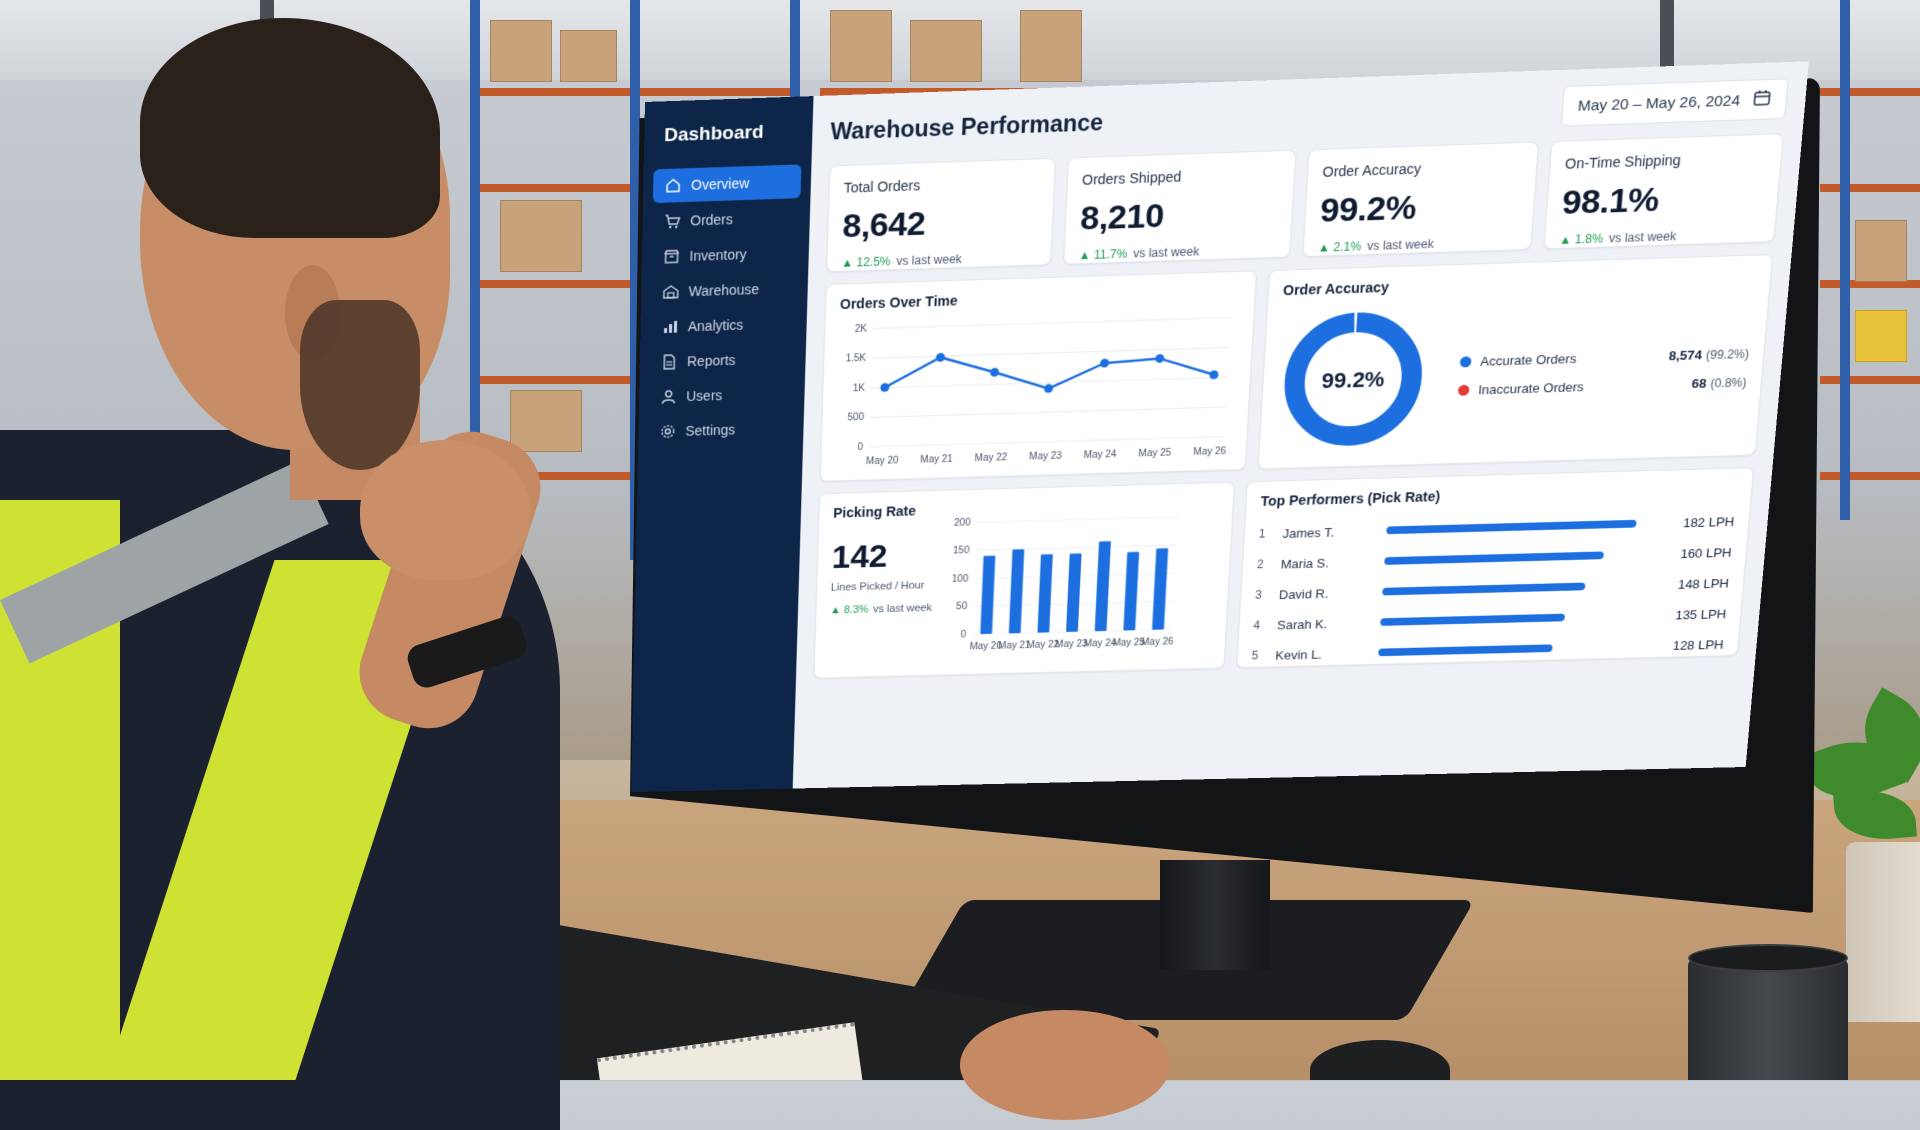 This screenshot has height=1130, width=1920. Describe the element at coordinates (1575, 358) in the screenshot. I see `legend-label: Accurate Orders` at that location.